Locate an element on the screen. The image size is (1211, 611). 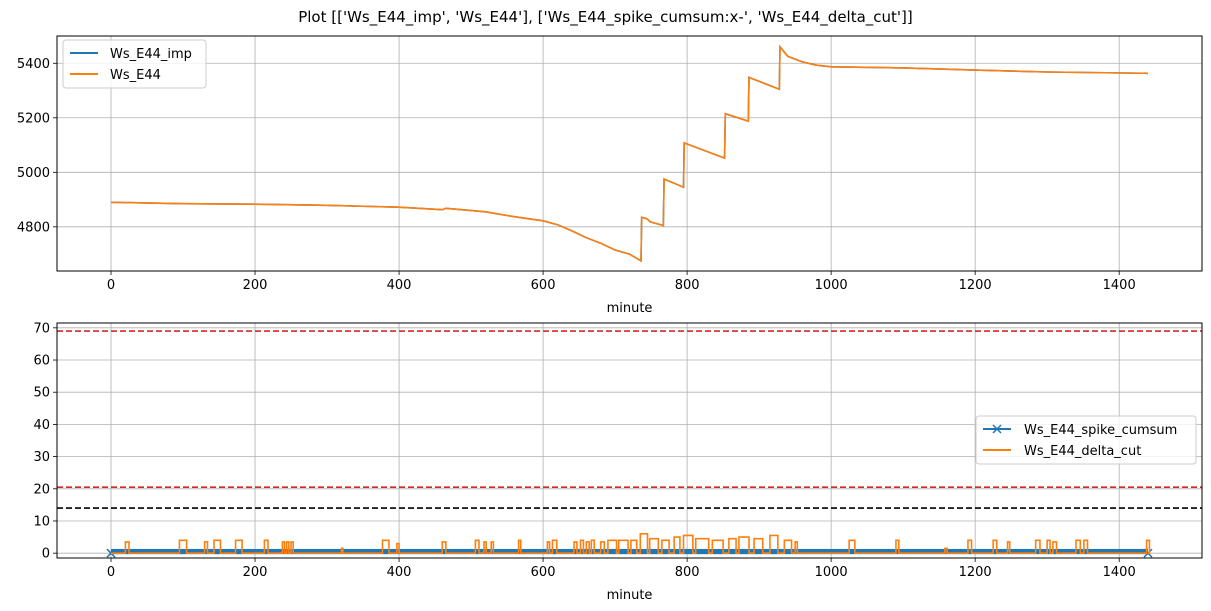
y-tick-label: 0 is located at coordinates (46, 554).